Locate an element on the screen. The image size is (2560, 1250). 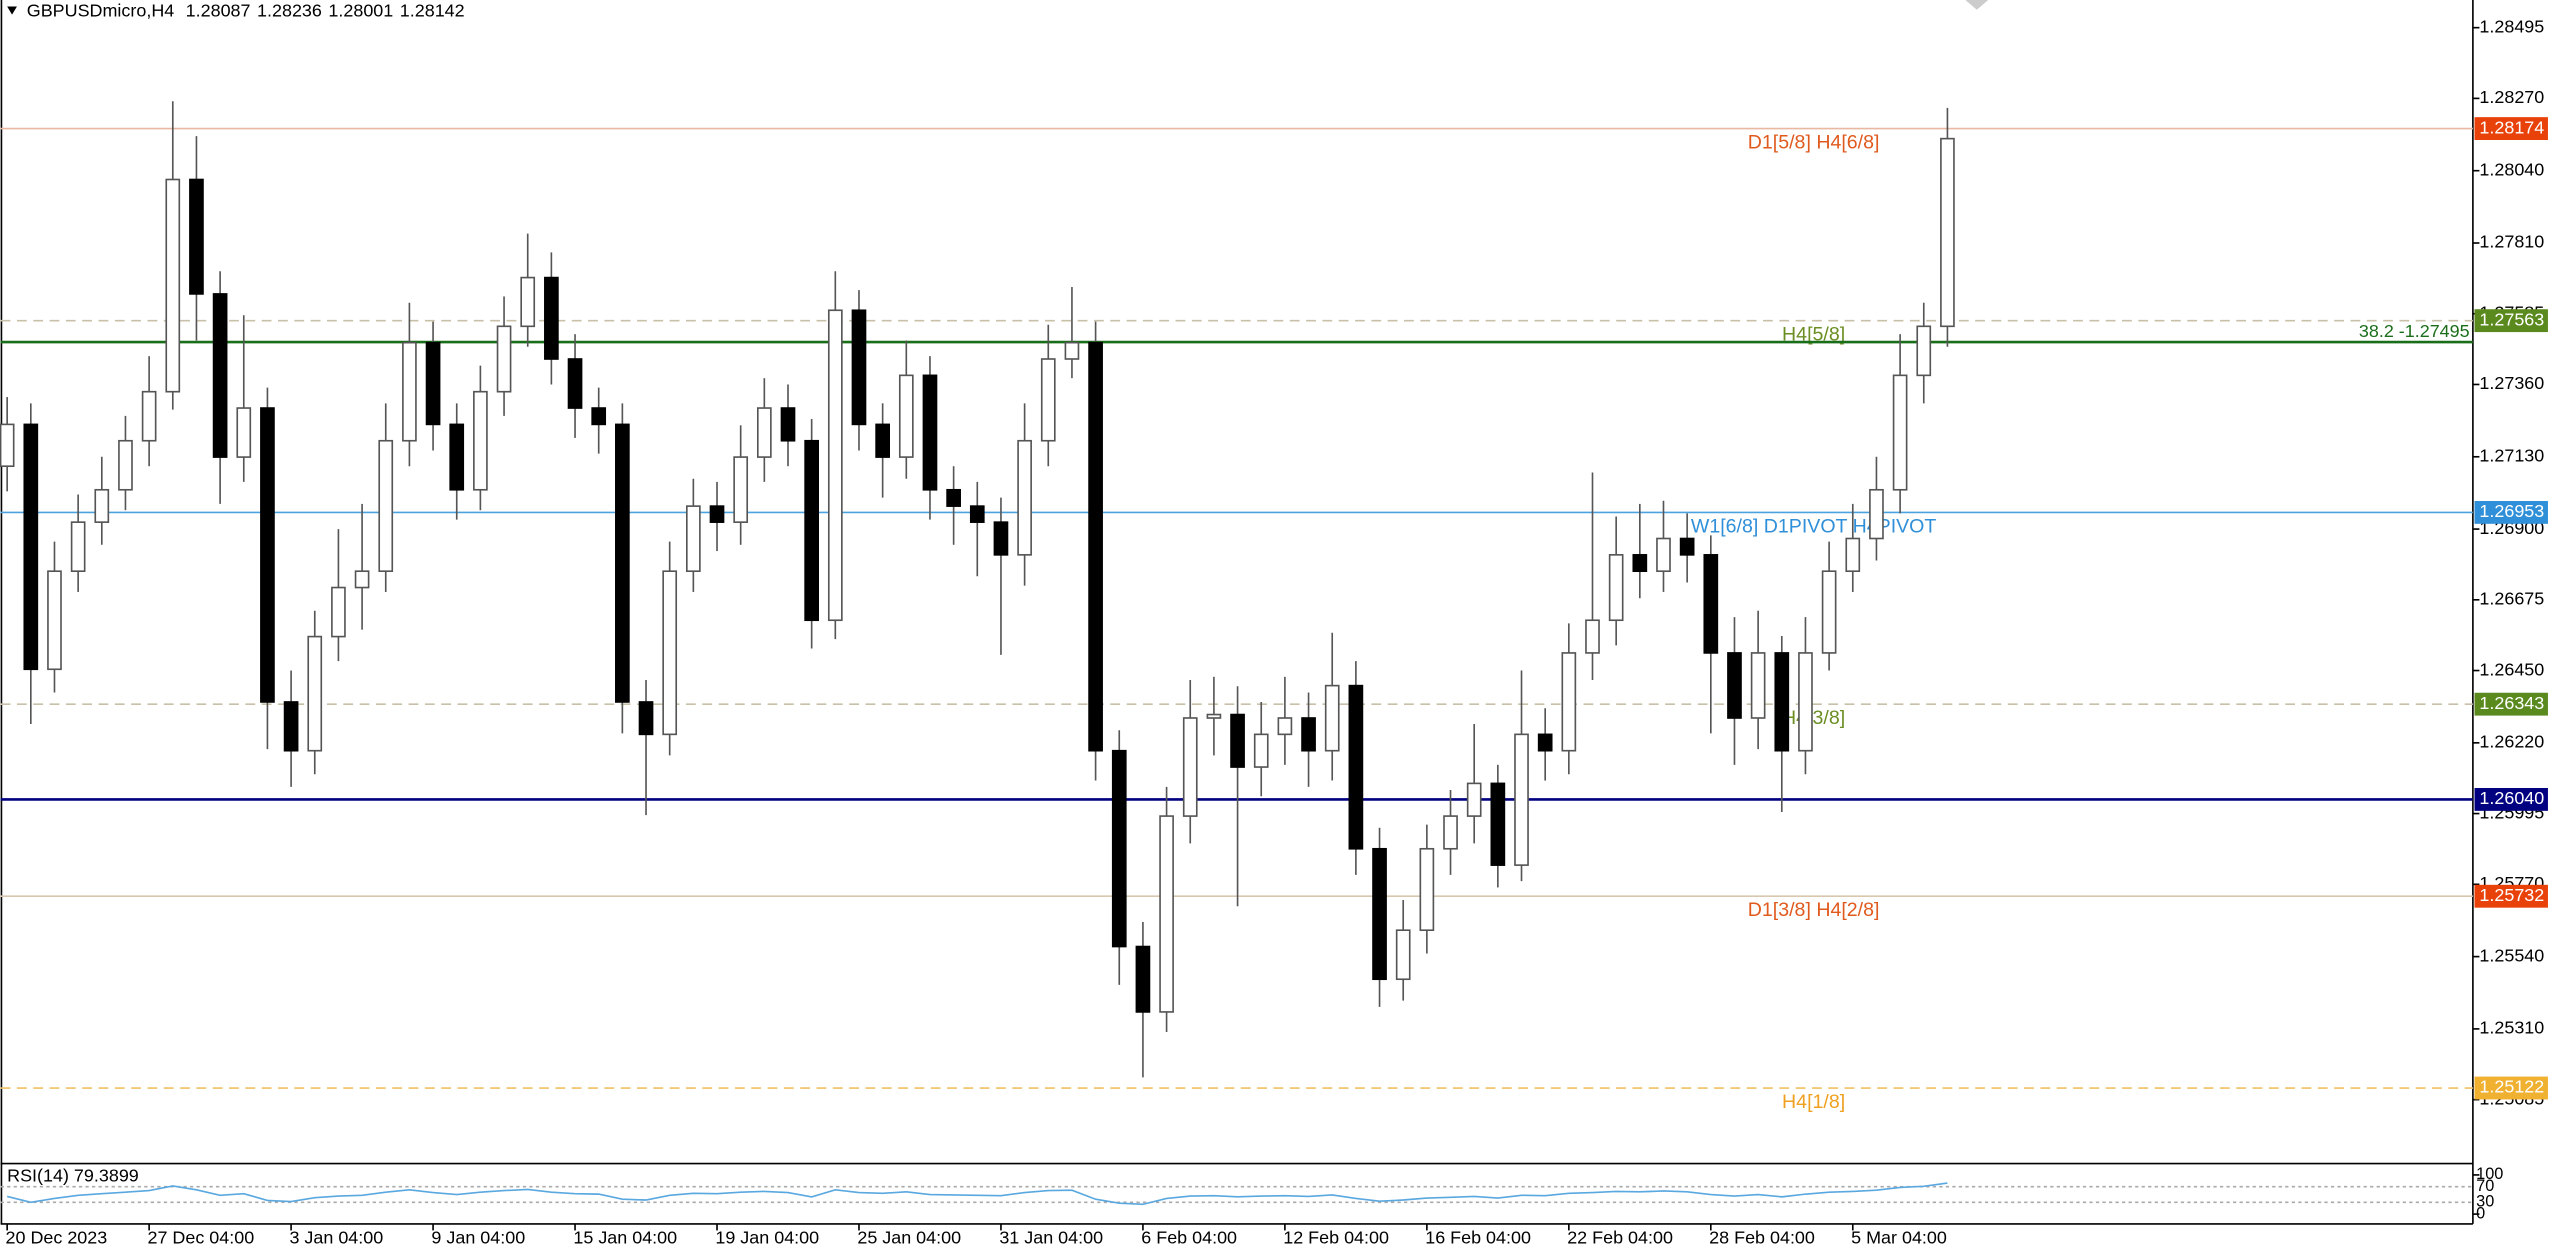
rsi-tick-label: 0 is located at coordinates (2480, 1213).